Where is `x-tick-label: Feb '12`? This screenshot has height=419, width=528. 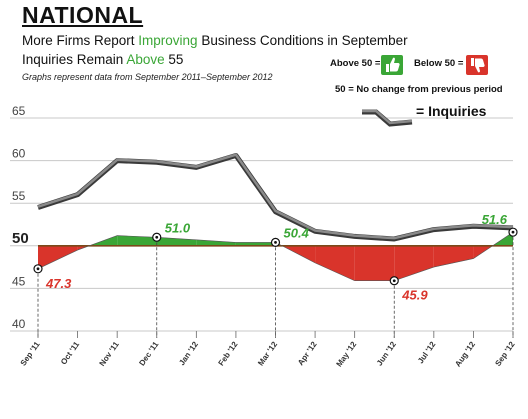 x-tick-label: Feb '12 is located at coordinates (228, 354).